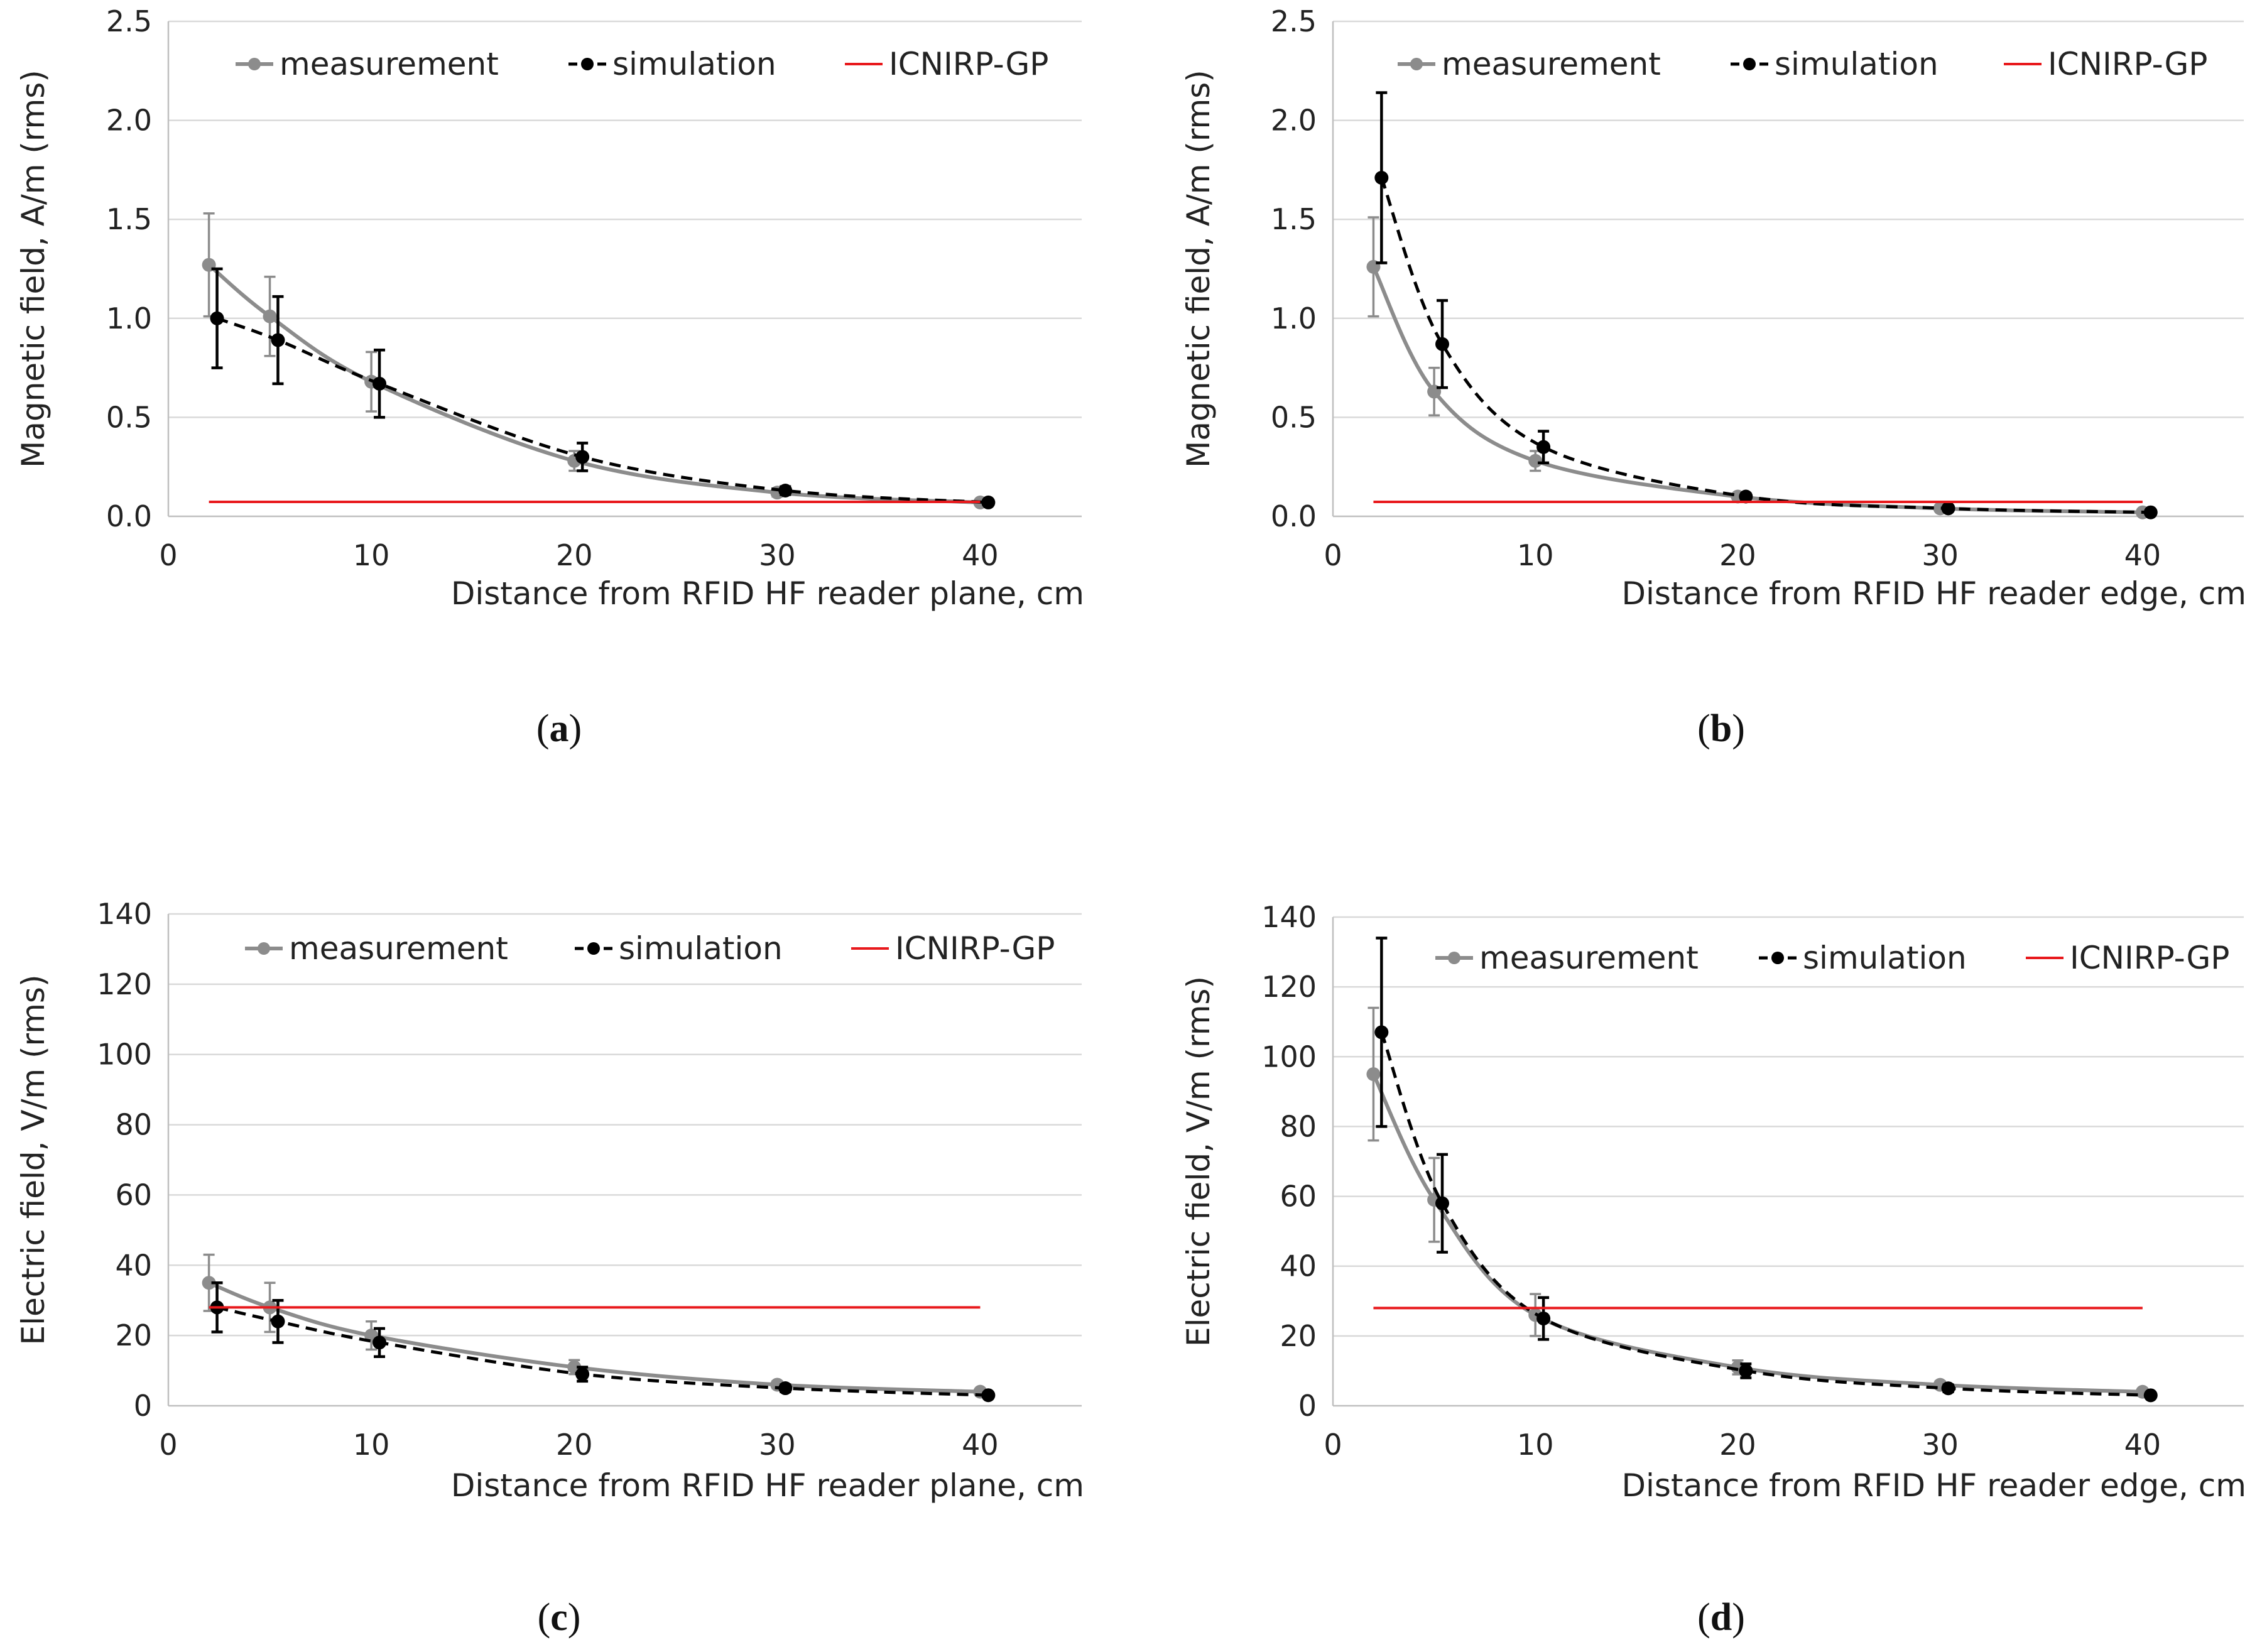  I want to click on y-axis-title: Magnetic field, A/m (rms), so click(34, 269).